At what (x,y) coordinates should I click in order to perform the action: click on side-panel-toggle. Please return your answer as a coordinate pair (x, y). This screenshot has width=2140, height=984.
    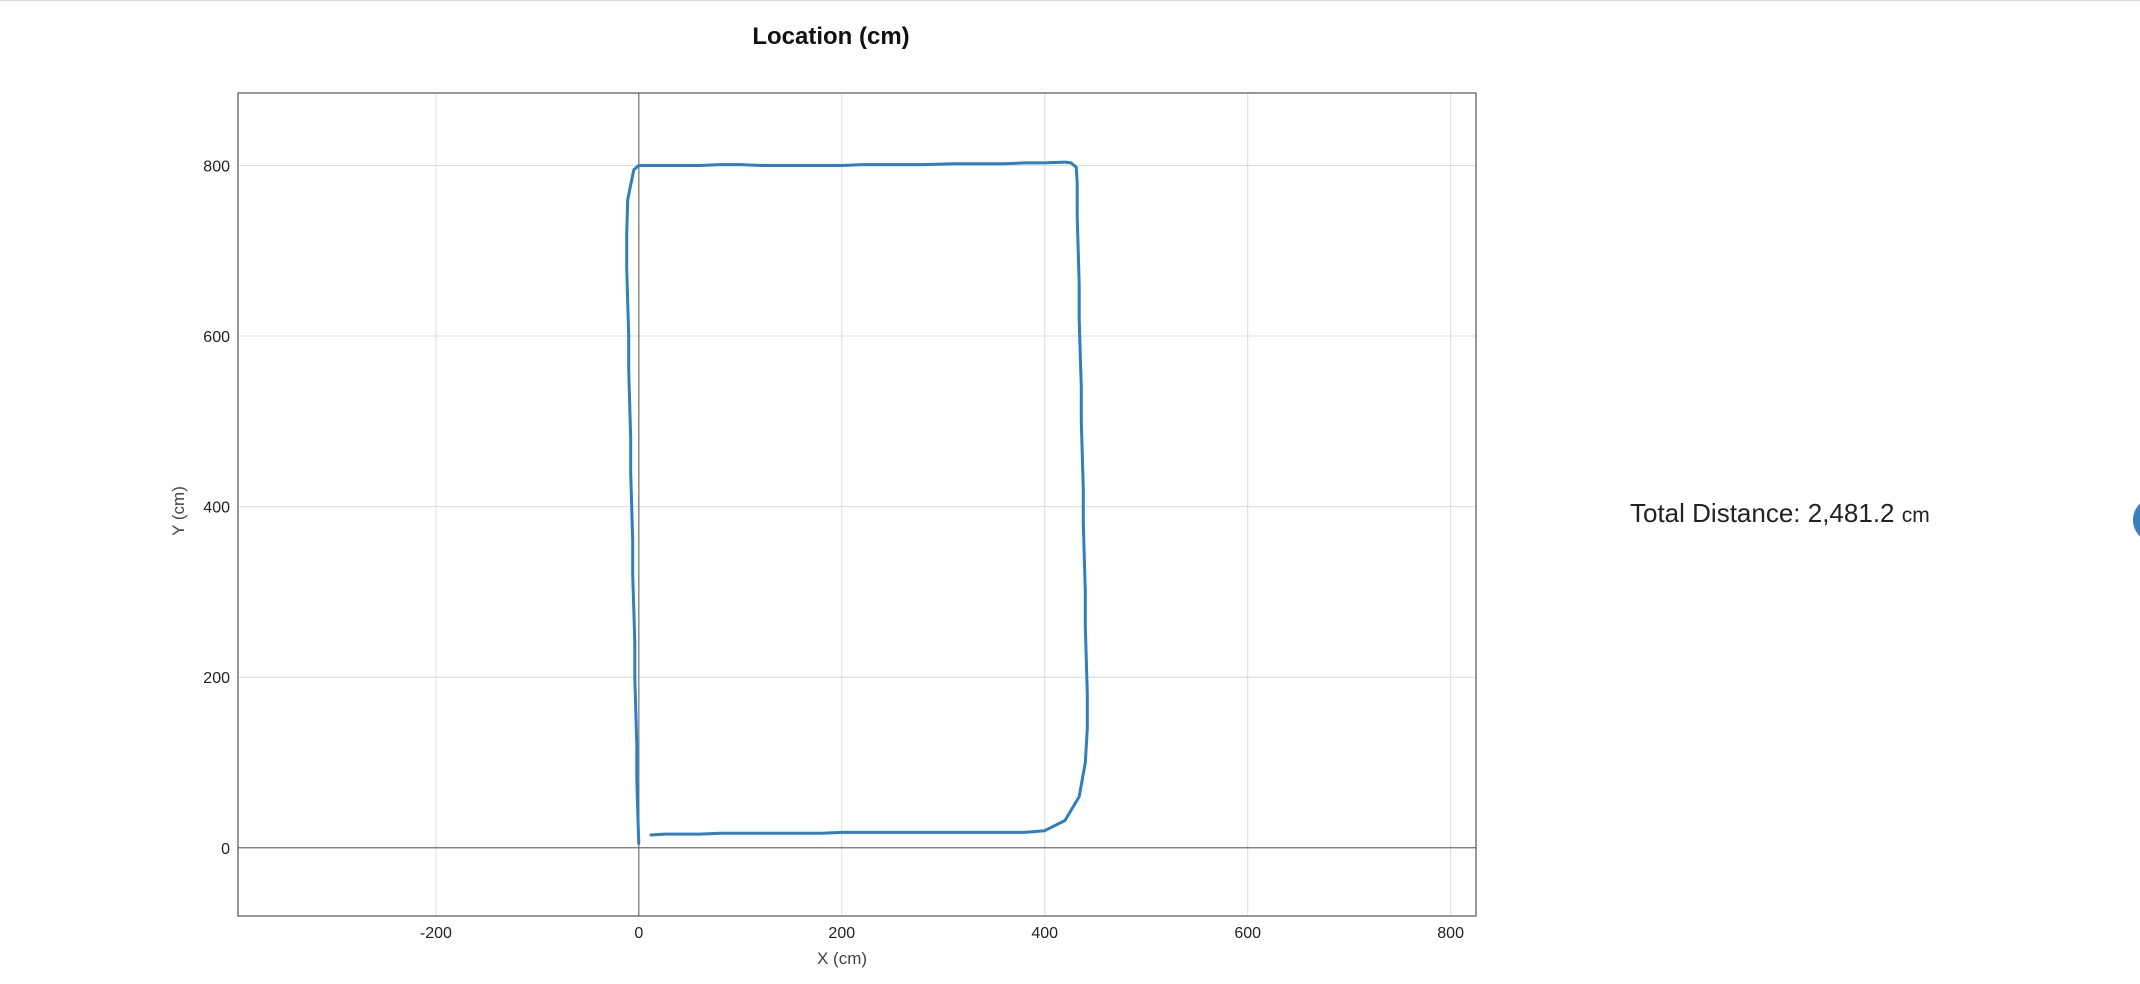
    Looking at the image, I should click on (2136, 520).